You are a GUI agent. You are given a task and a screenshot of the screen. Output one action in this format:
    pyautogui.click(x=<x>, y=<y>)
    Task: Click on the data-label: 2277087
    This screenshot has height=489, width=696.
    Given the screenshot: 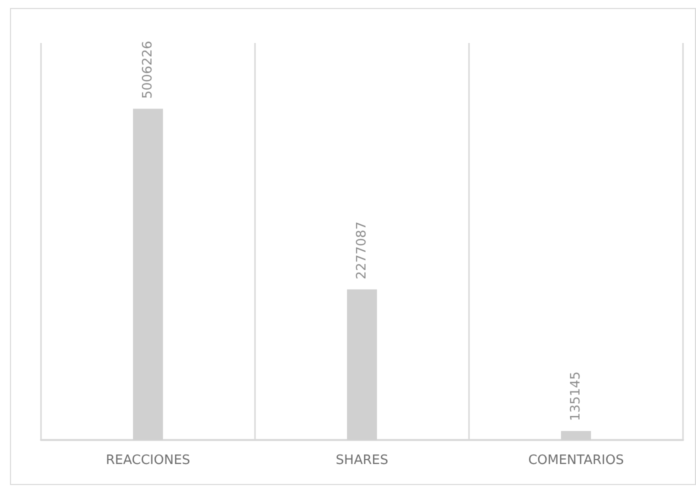 What is the action you would take?
    pyautogui.click(x=362, y=250)
    